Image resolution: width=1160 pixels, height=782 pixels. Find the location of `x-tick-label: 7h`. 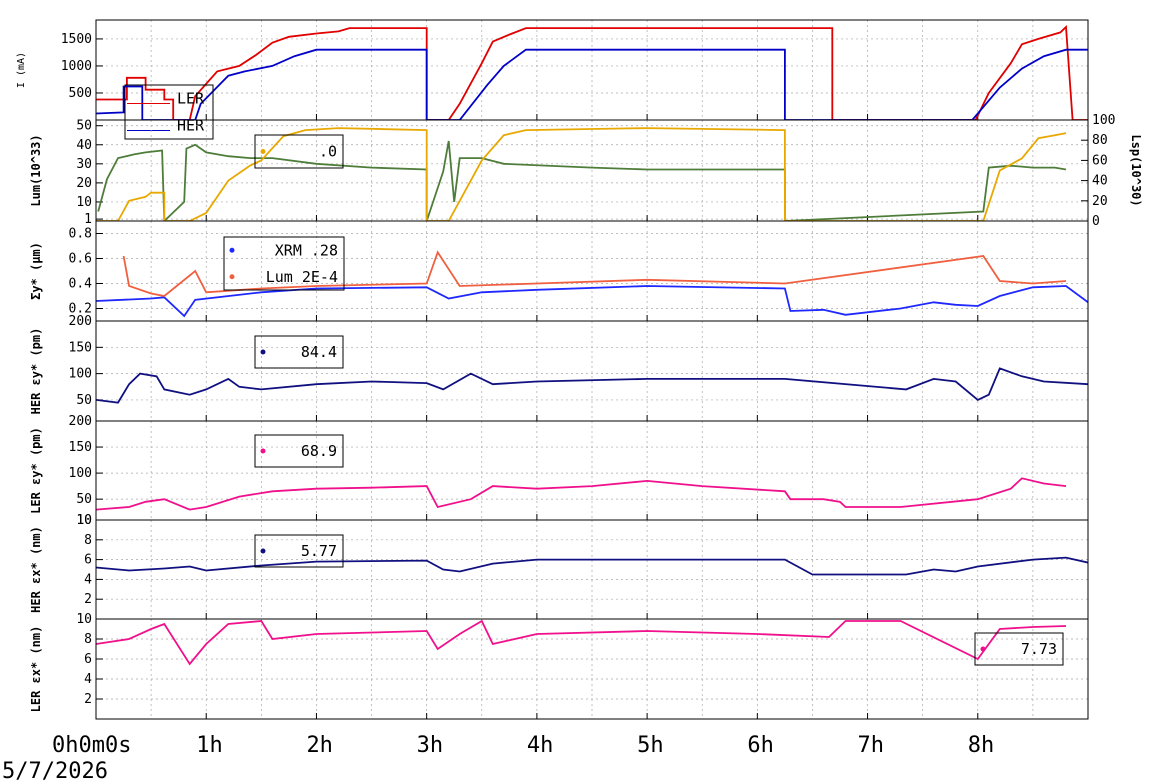

x-tick-label: 7h is located at coordinates (871, 745).